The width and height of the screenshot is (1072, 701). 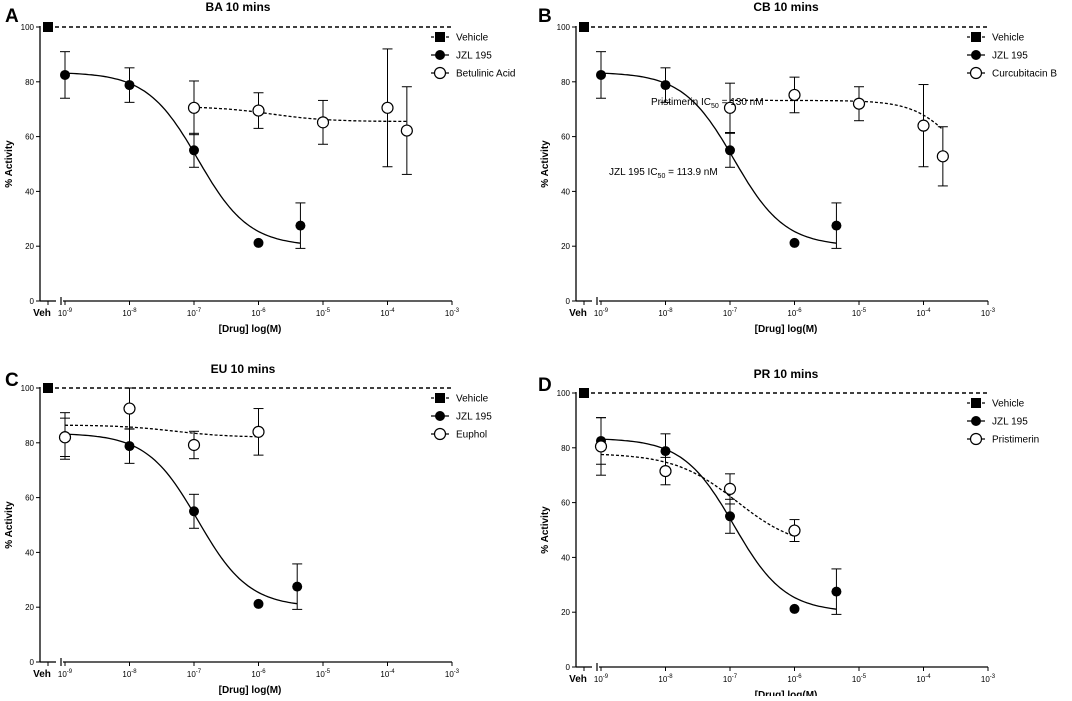 I want to click on chart-title: CB 10 mins, so click(x=786, y=7).